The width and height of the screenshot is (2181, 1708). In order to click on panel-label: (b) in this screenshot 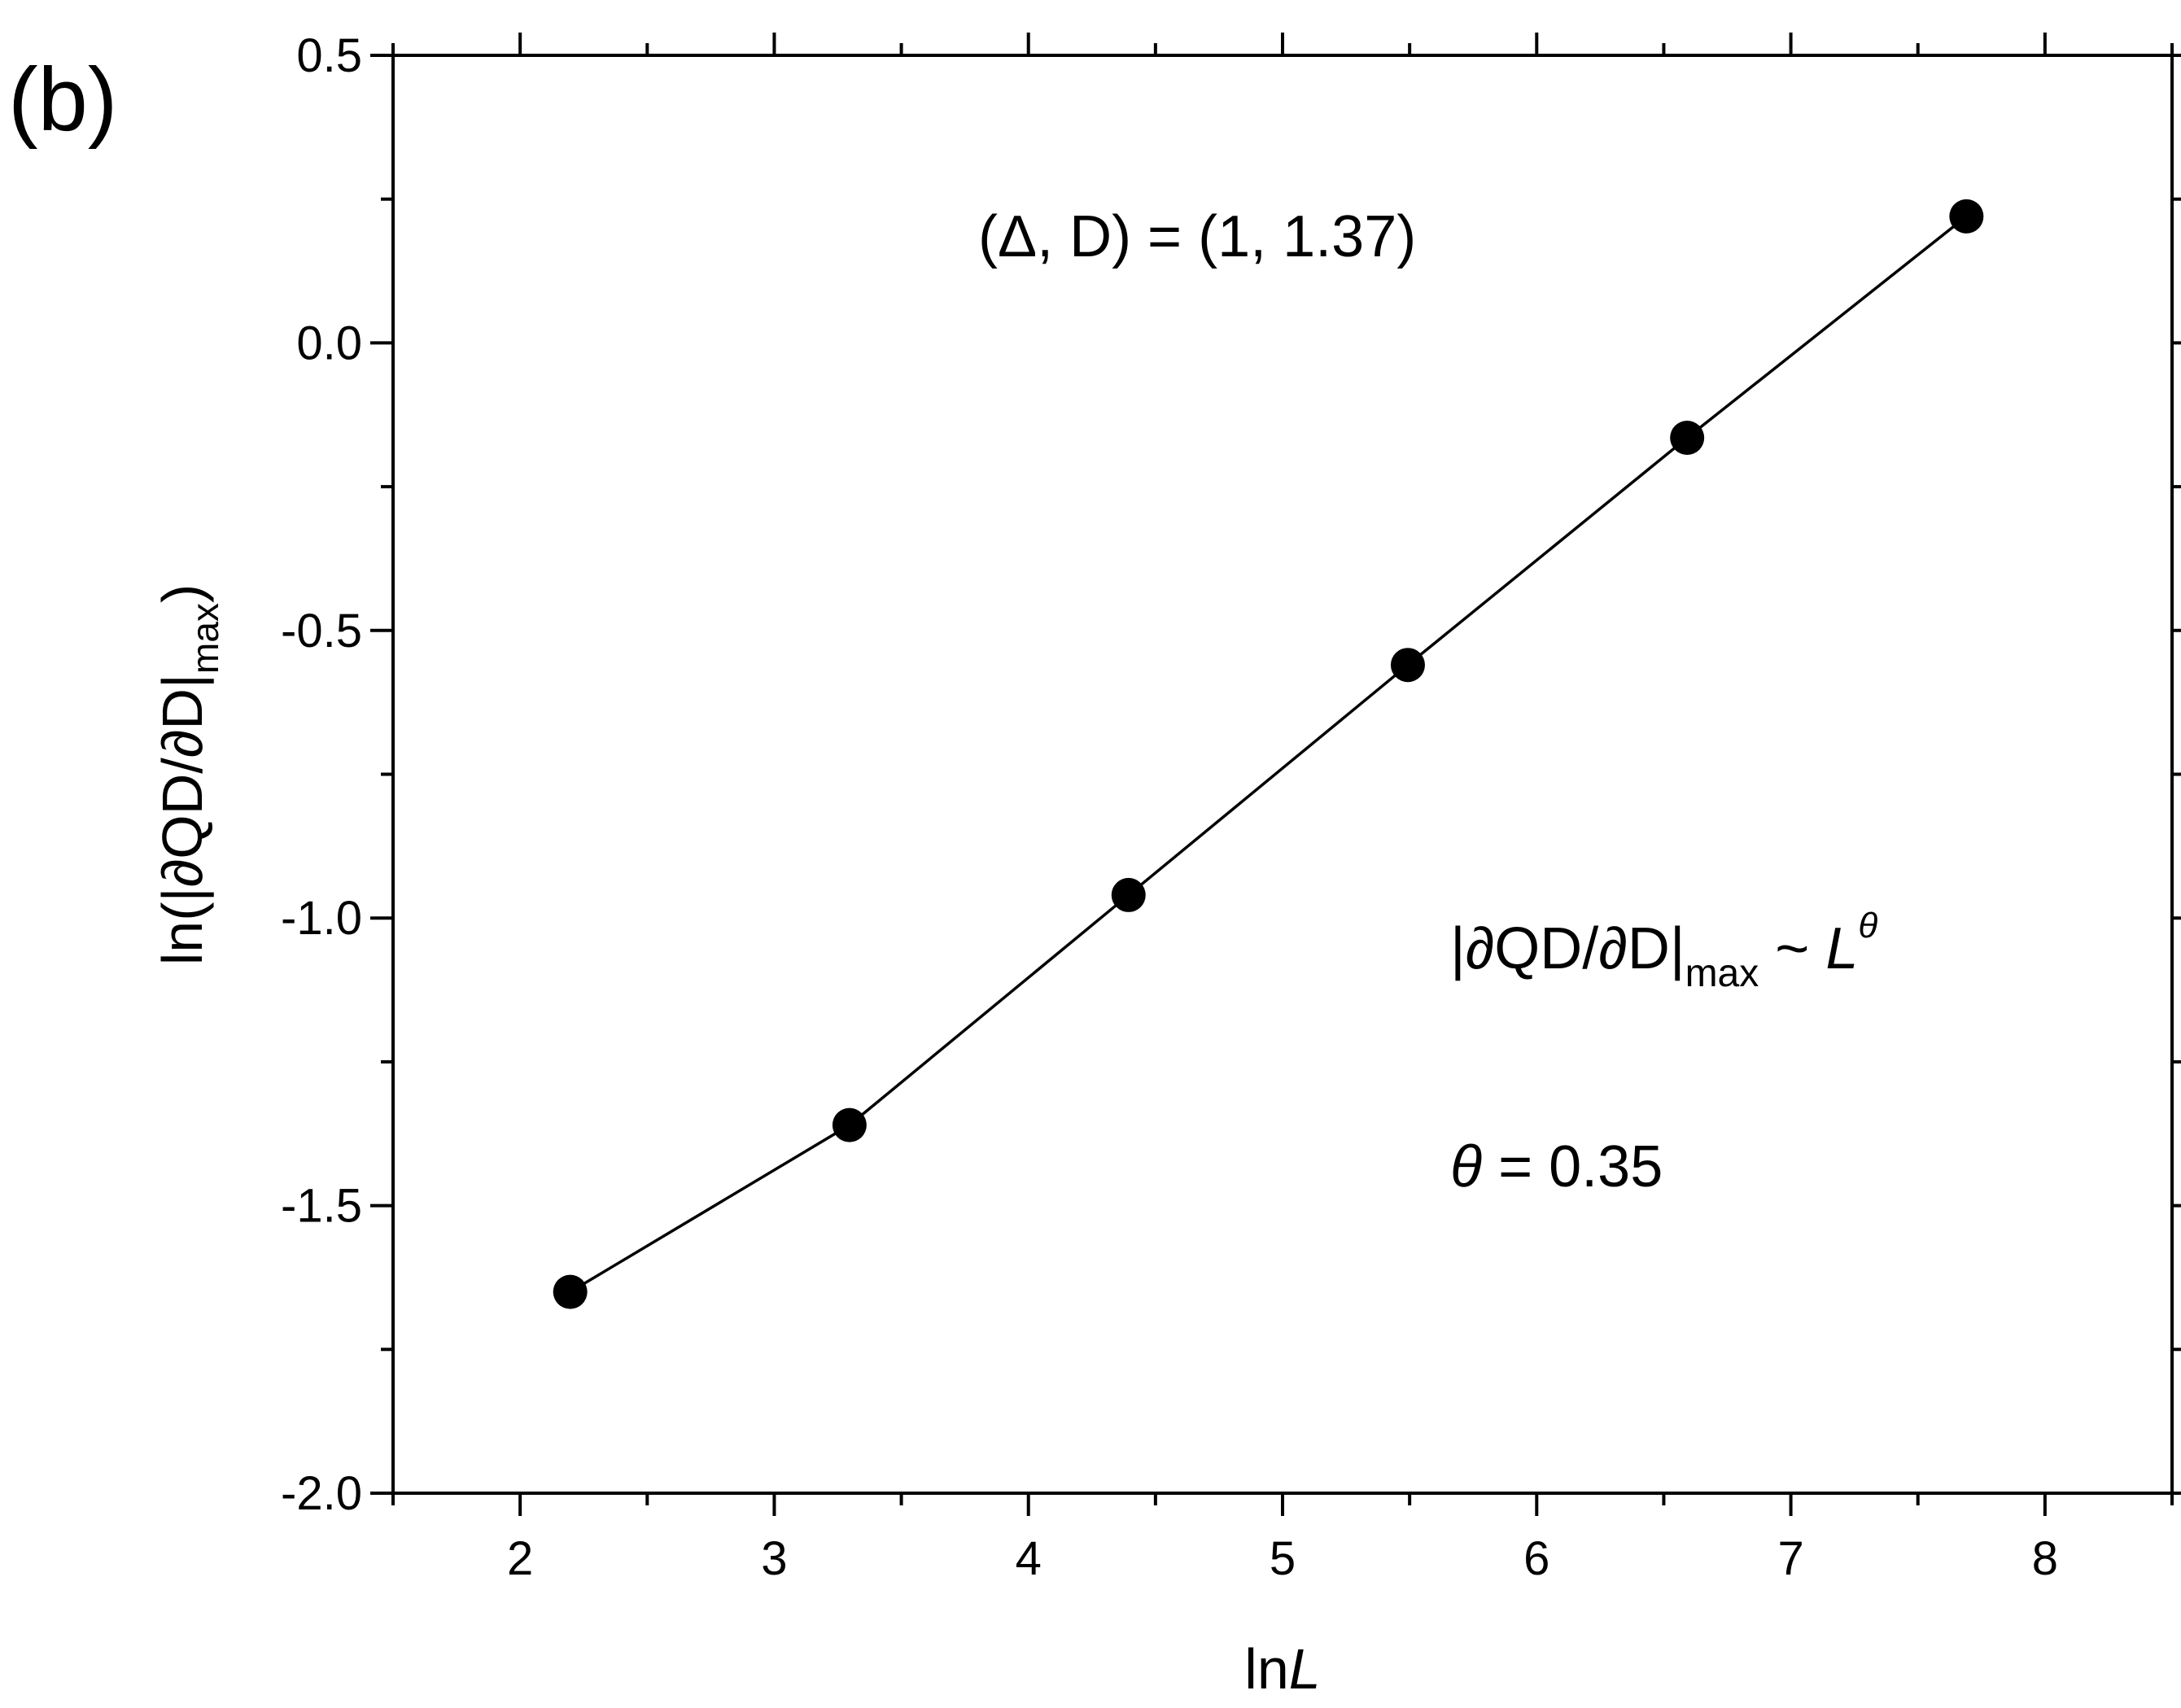, I will do `click(62, 100)`.